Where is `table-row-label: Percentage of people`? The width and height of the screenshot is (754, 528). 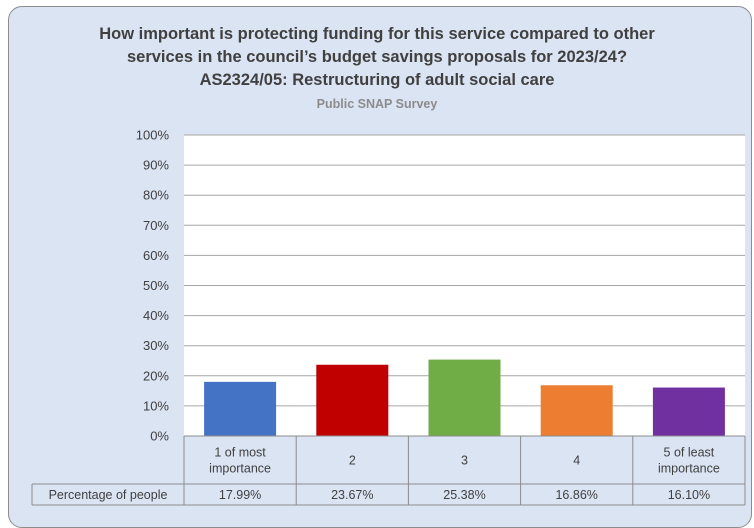 table-row-label: Percentage of people is located at coordinates (108, 495).